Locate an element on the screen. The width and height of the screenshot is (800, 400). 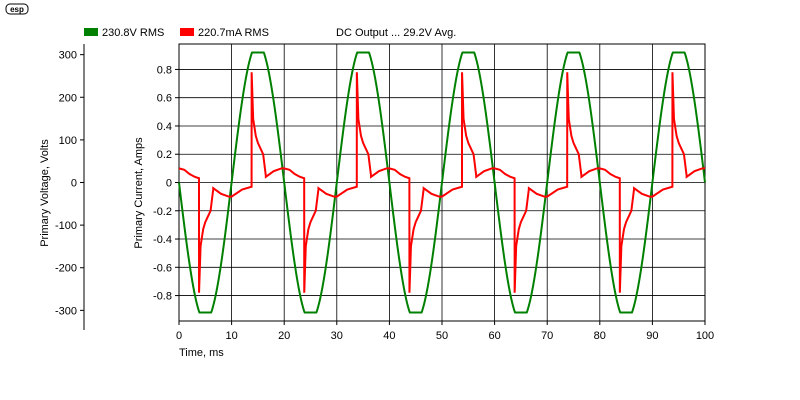
legend-label-voltage: 230.8V RMS is located at coordinates (133, 33).